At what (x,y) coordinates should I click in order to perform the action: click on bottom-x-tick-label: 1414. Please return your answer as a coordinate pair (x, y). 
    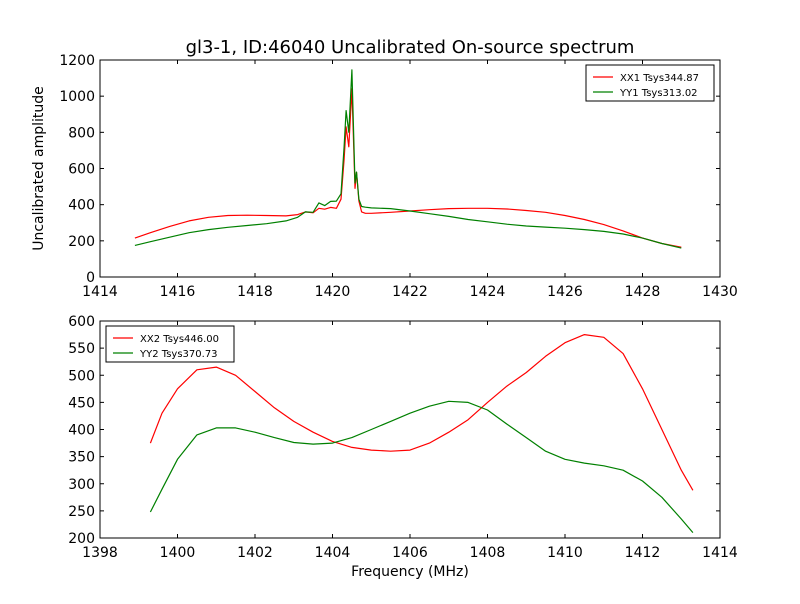
    Looking at the image, I should click on (720, 553).